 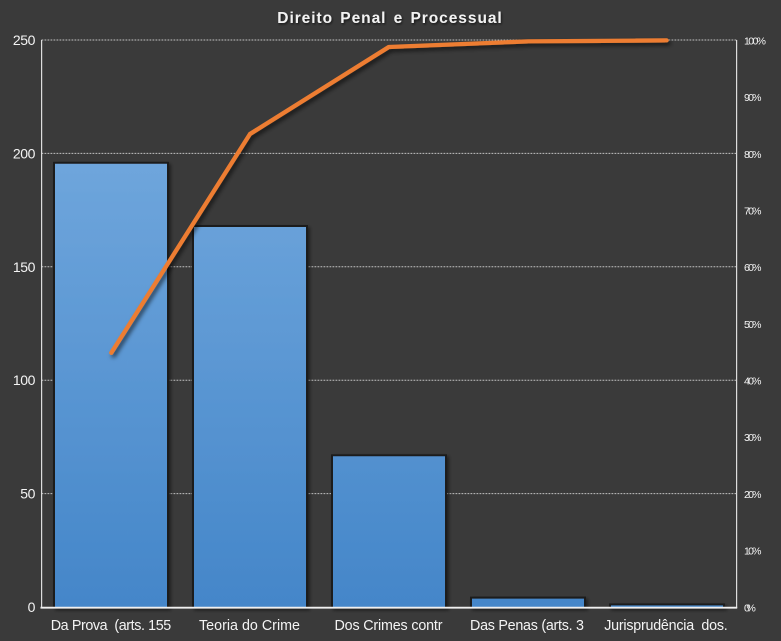 I want to click on svg-text: 50, so click(x=27, y=494).